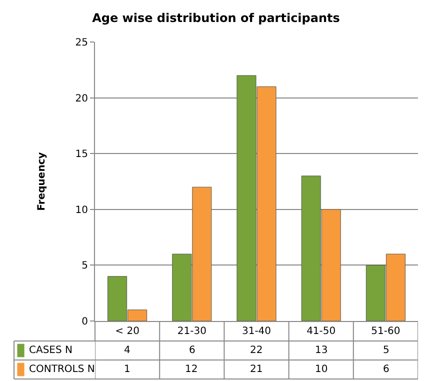 This screenshot has width=432, height=381. Describe the element at coordinates (321, 369) in the screenshot. I see `data-label: 10` at that location.